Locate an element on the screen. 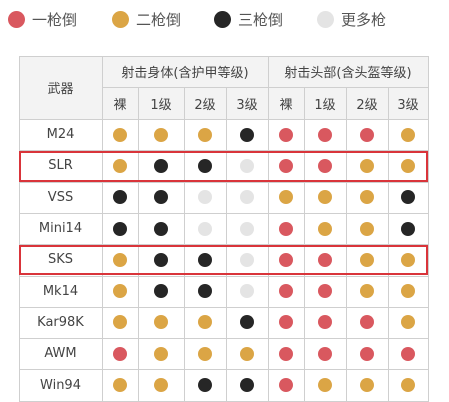 This screenshot has width=449, height=402. weapon-name: Kar98K is located at coordinates (60, 322).